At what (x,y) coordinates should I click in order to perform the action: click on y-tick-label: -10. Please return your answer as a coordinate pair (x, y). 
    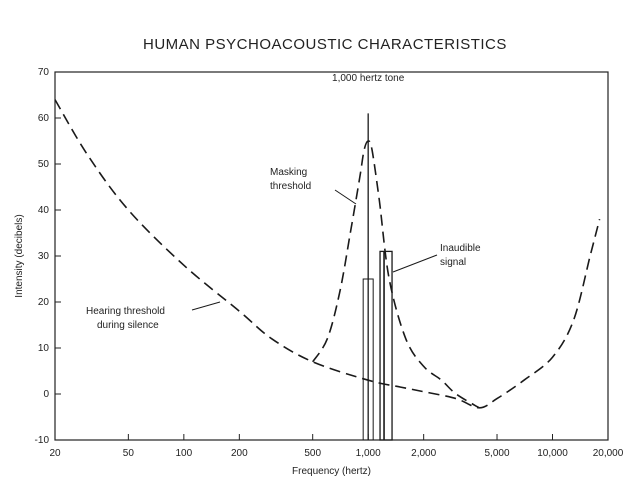
    Looking at the image, I should click on (42, 440).